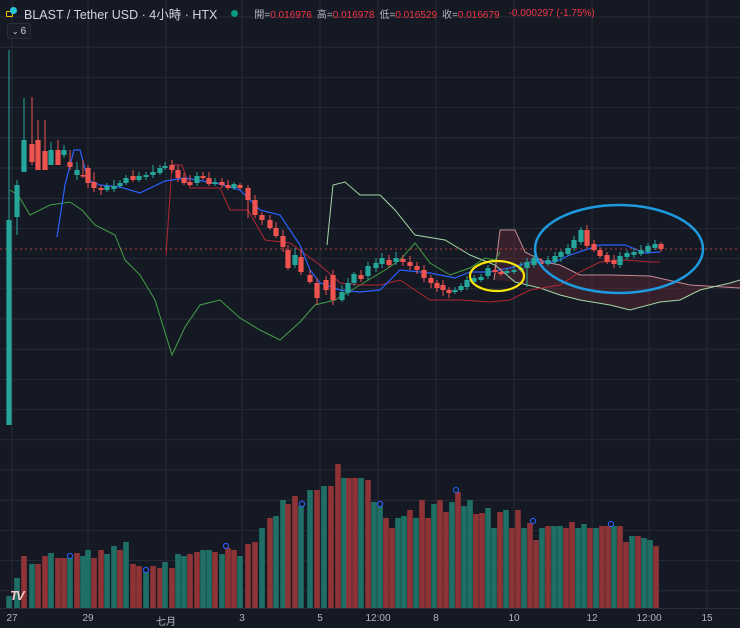  I want to click on time-axis: 27 29 七月 3 5 12:00 8 10 12 12:00 15, so click(370, 618).